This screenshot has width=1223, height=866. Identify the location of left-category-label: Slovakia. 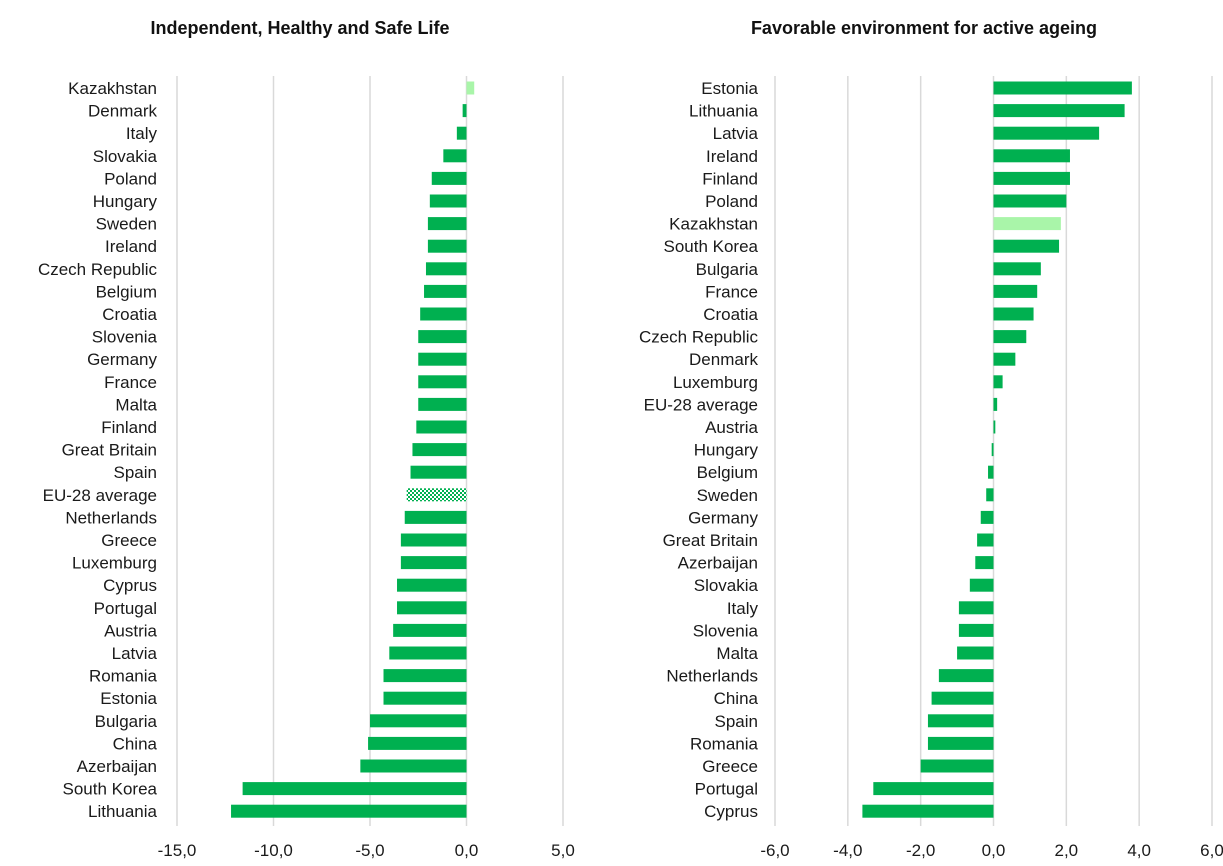
(125, 156).